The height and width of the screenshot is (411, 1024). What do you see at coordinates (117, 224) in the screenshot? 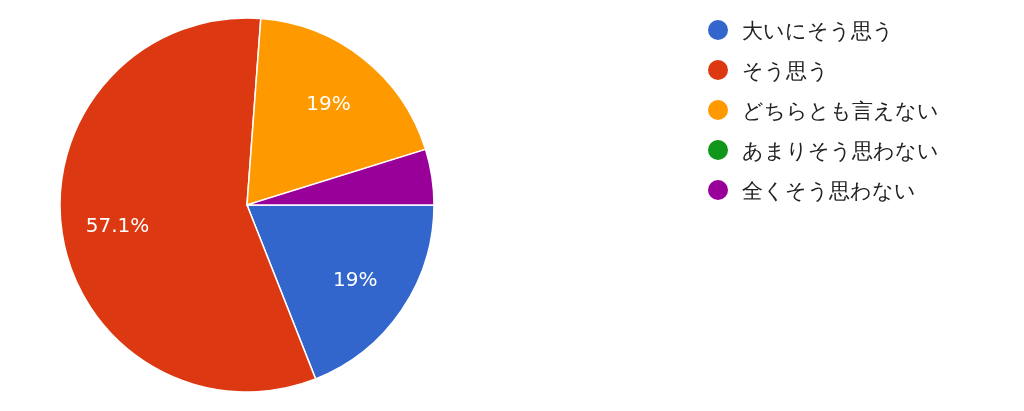
I see `data-label: 57.1%` at bounding box center [117, 224].